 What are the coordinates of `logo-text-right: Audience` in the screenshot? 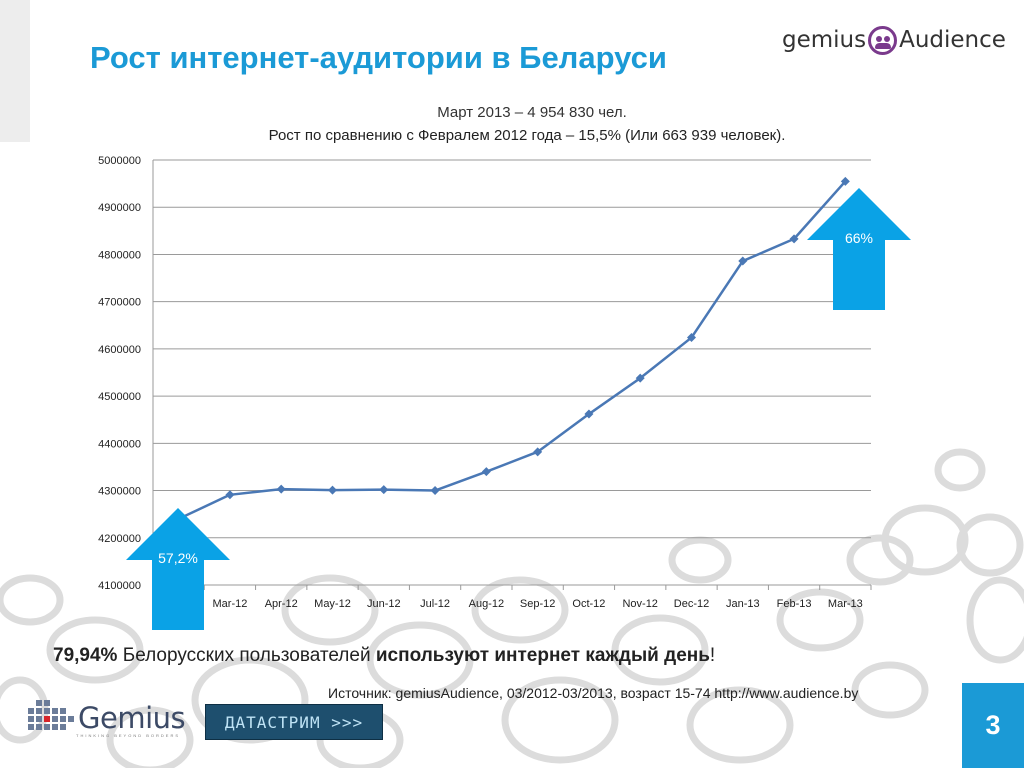 It's located at (952, 40).